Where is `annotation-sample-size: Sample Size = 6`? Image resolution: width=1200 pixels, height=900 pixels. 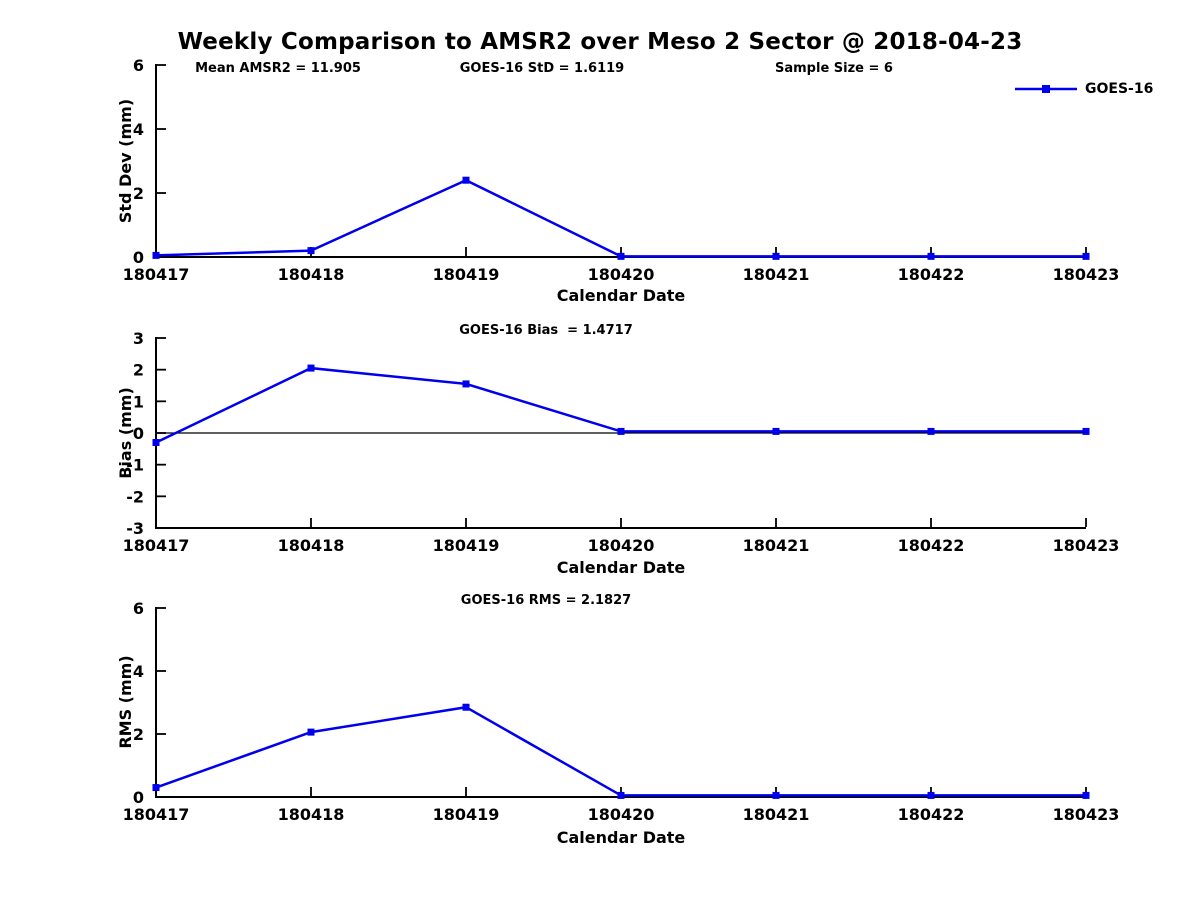
annotation-sample-size: Sample Size = 6 is located at coordinates (834, 68).